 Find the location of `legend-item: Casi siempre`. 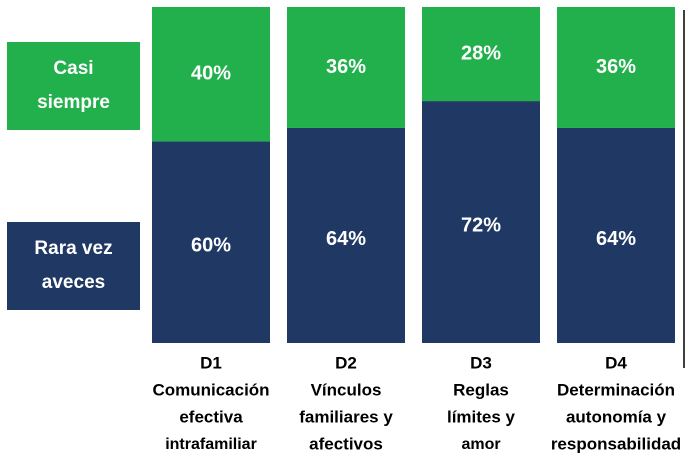

legend-item: Casi siempre is located at coordinates (73, 86).